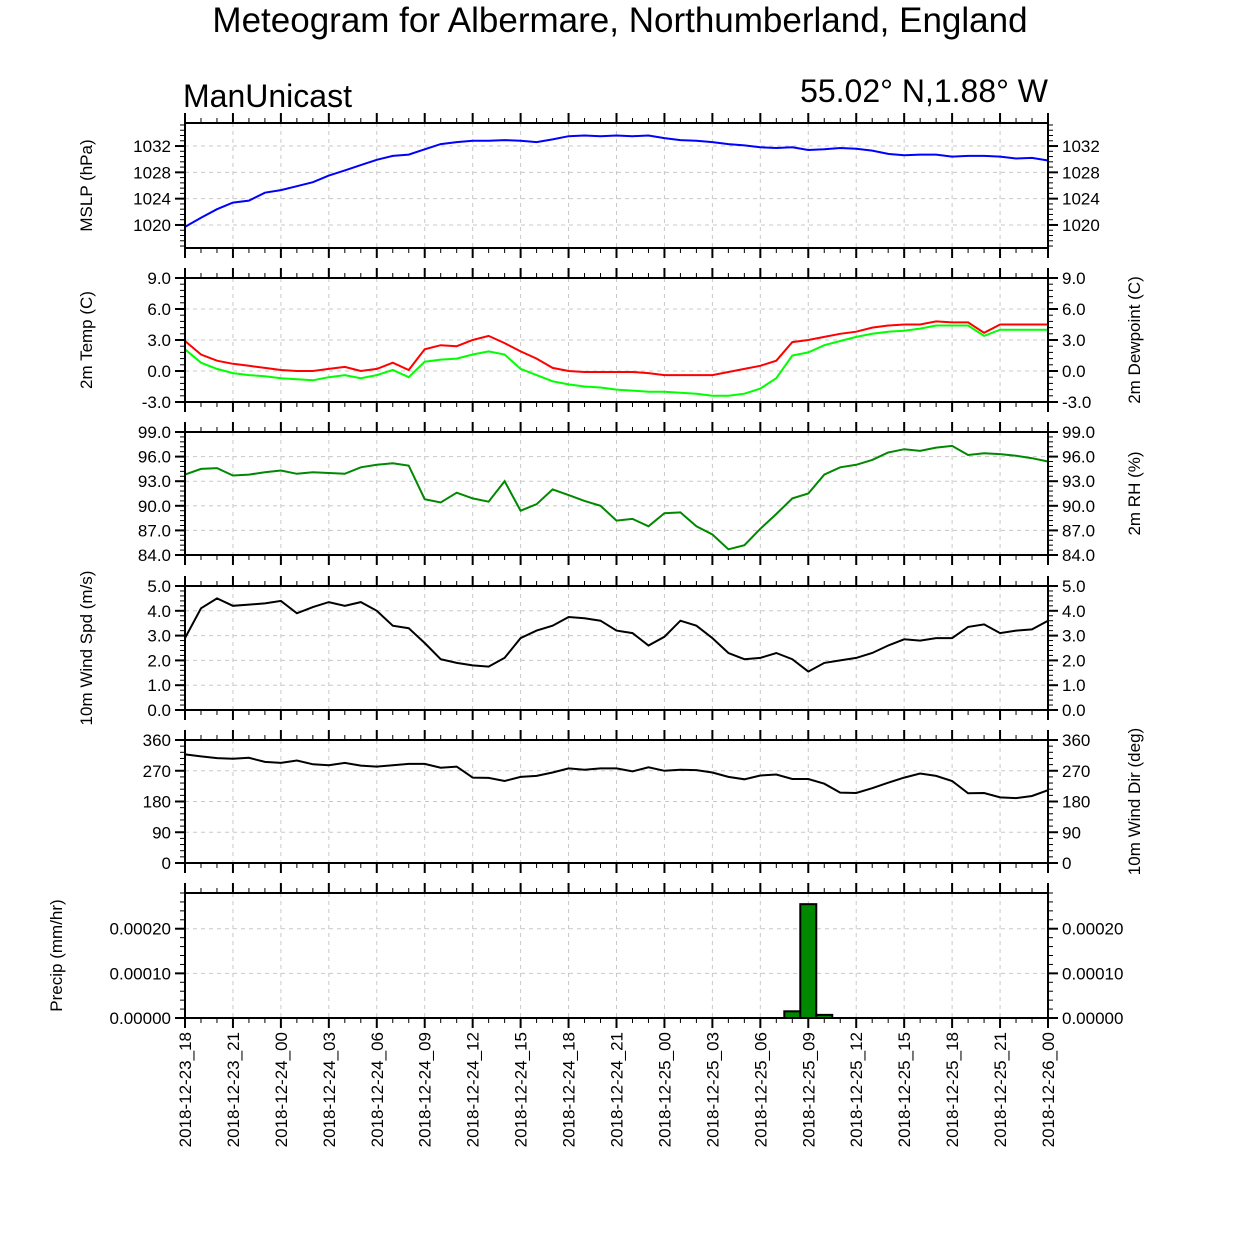 This screenshot has height=1234, width=1234. I want to click on x-tick-label: 2018-12-23_21, so click(233, 1089).